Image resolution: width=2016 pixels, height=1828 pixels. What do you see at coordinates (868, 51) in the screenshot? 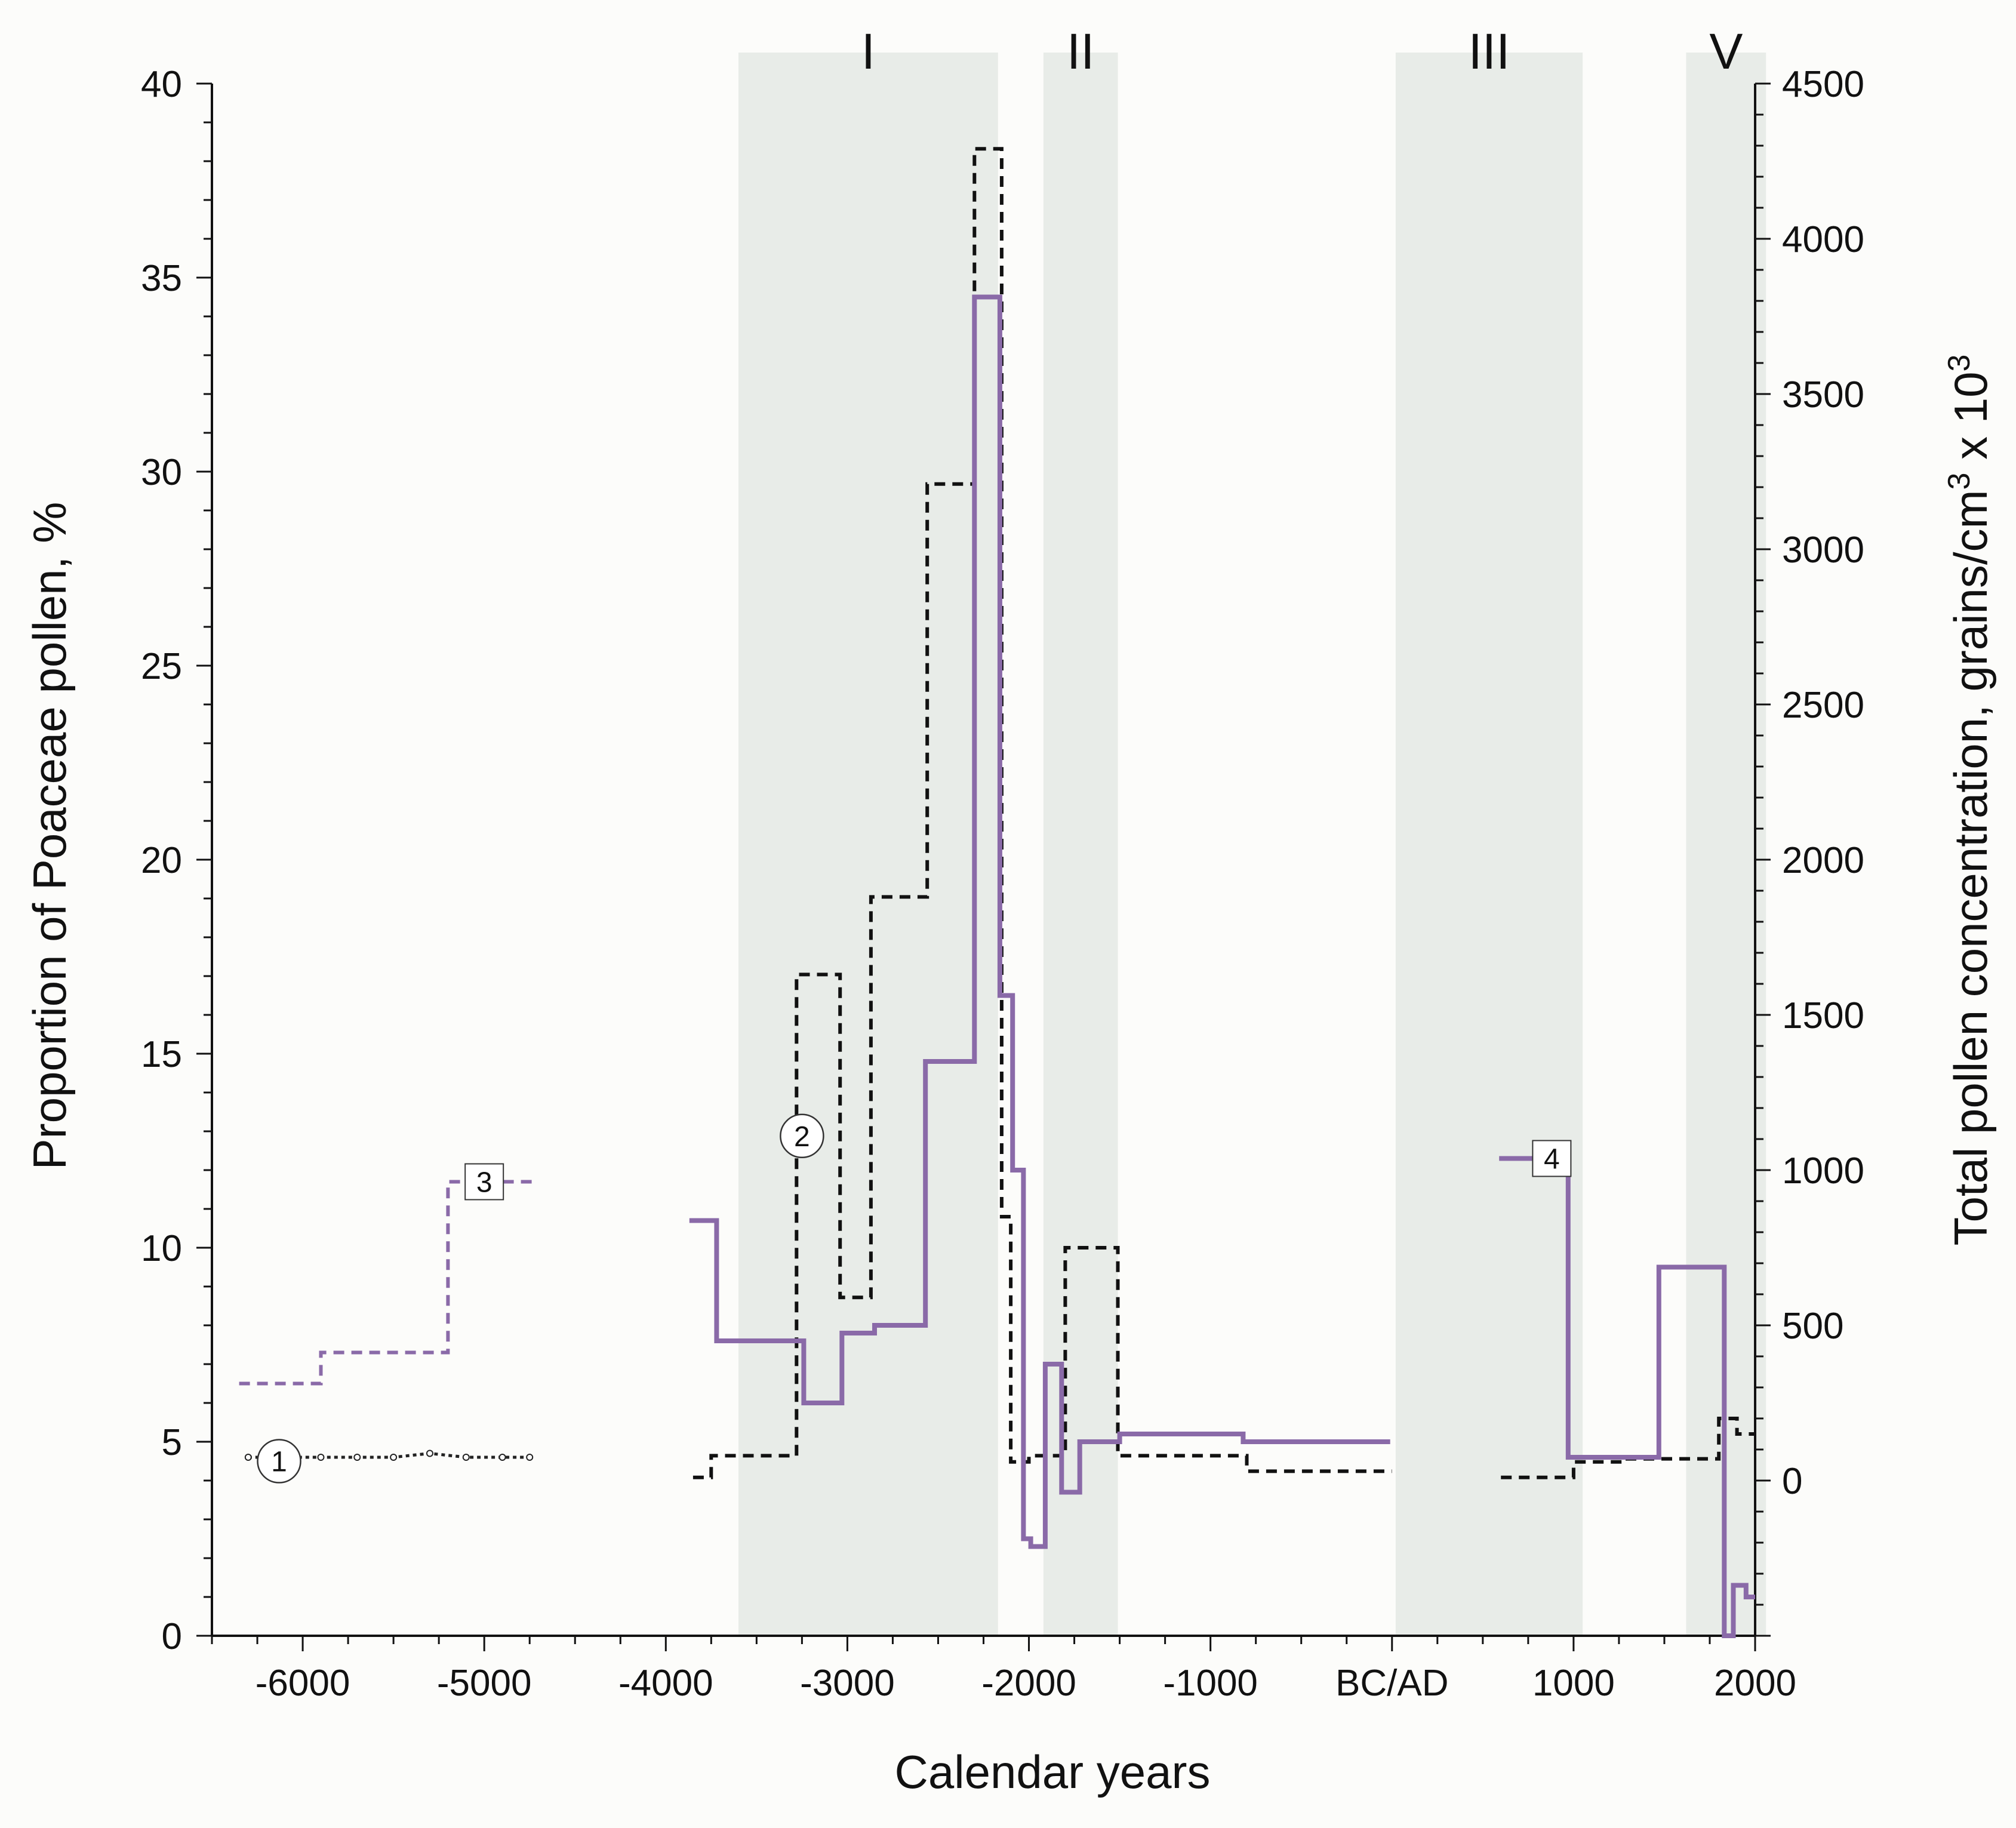
I see `band-label-1: I` at bounding box center [868, 51].